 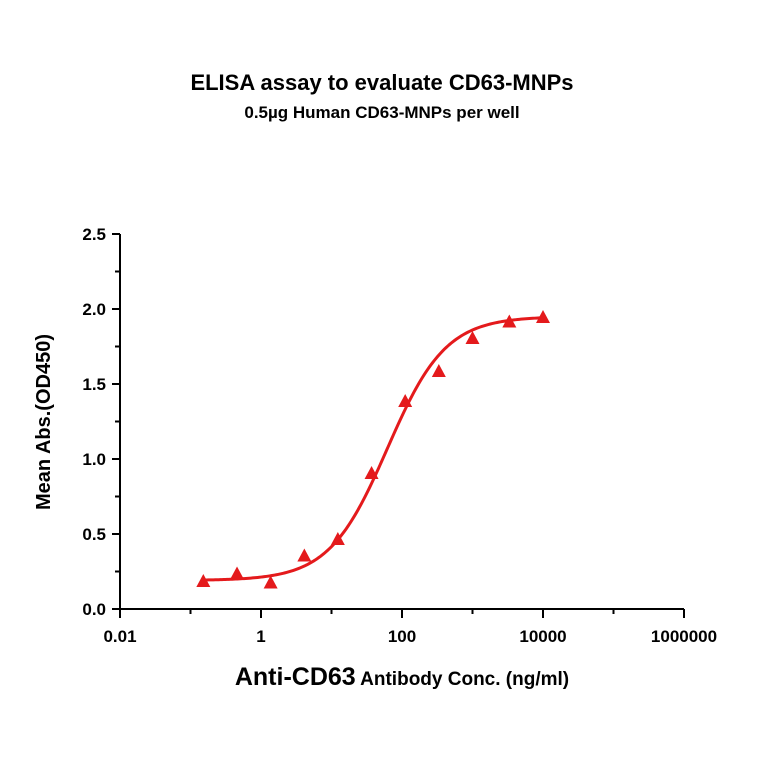 I want to click on chart-title: ELISA assay to evaluate CD63-MNPs, so click(x=382, y=82).